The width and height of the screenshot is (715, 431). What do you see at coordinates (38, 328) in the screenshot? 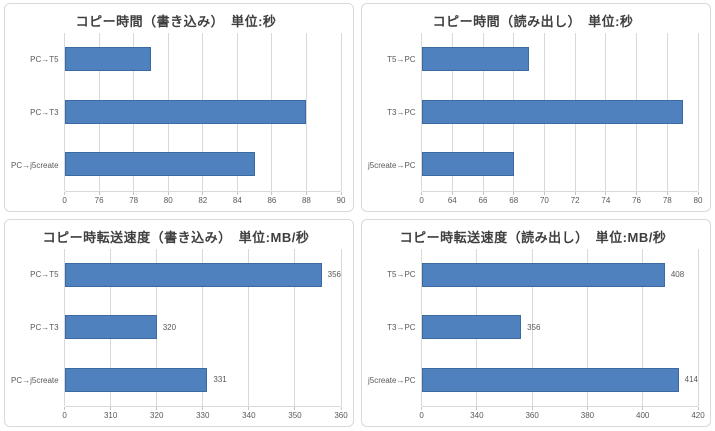
I see `category-axis: PC→T5 PC→T3 PC→j5create` at bounding box center [38, 328].